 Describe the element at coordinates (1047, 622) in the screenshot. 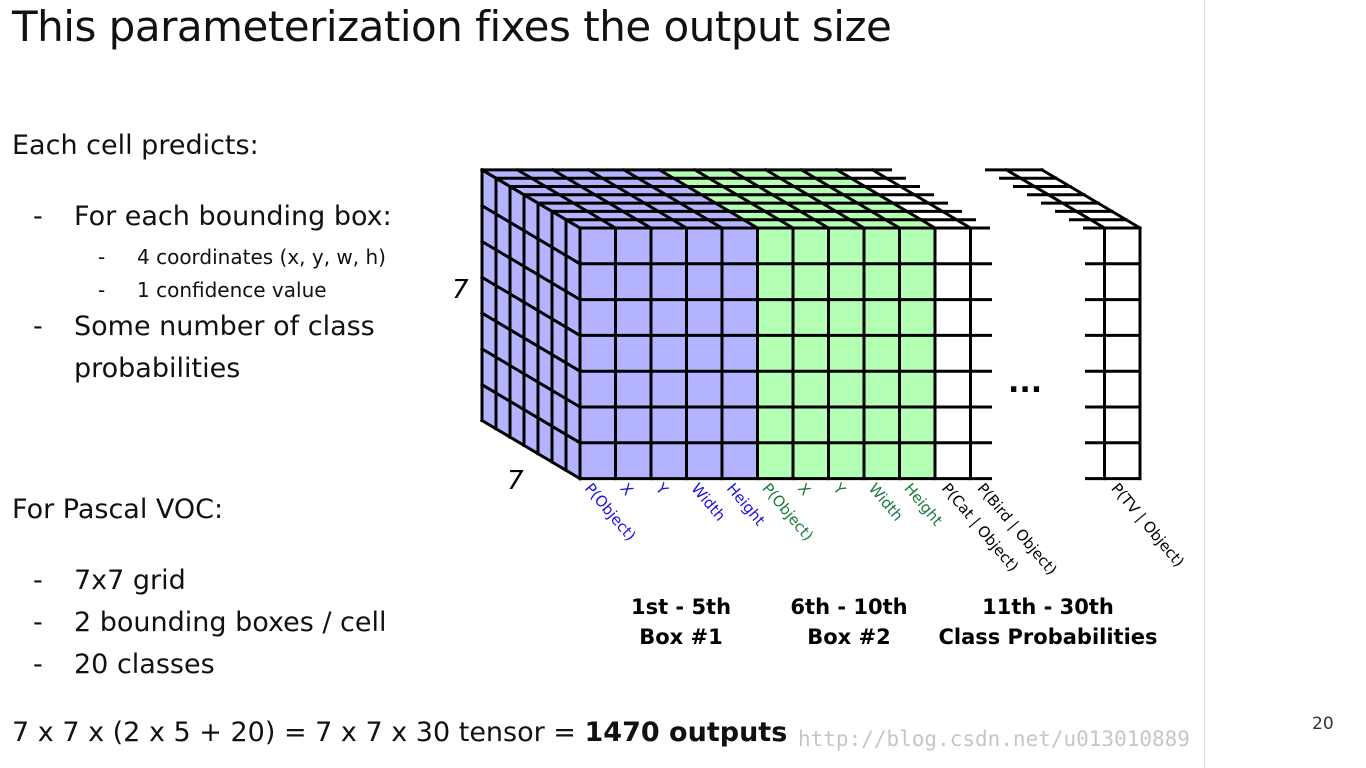

I see `group-class-label: 11th - 30th Class Probabilities` at that location.